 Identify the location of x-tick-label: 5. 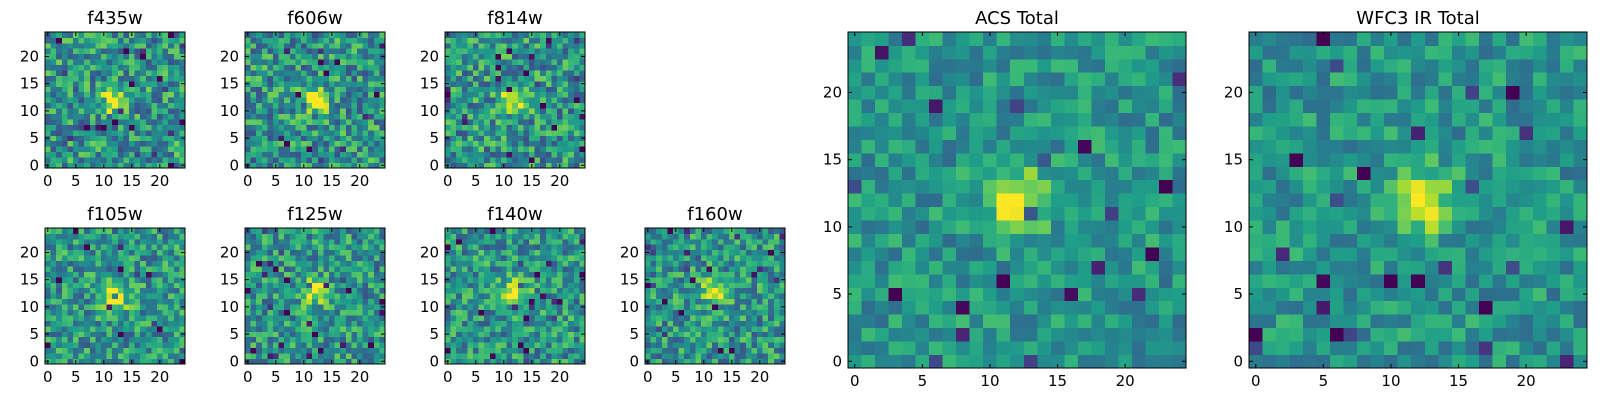
(76, 377).